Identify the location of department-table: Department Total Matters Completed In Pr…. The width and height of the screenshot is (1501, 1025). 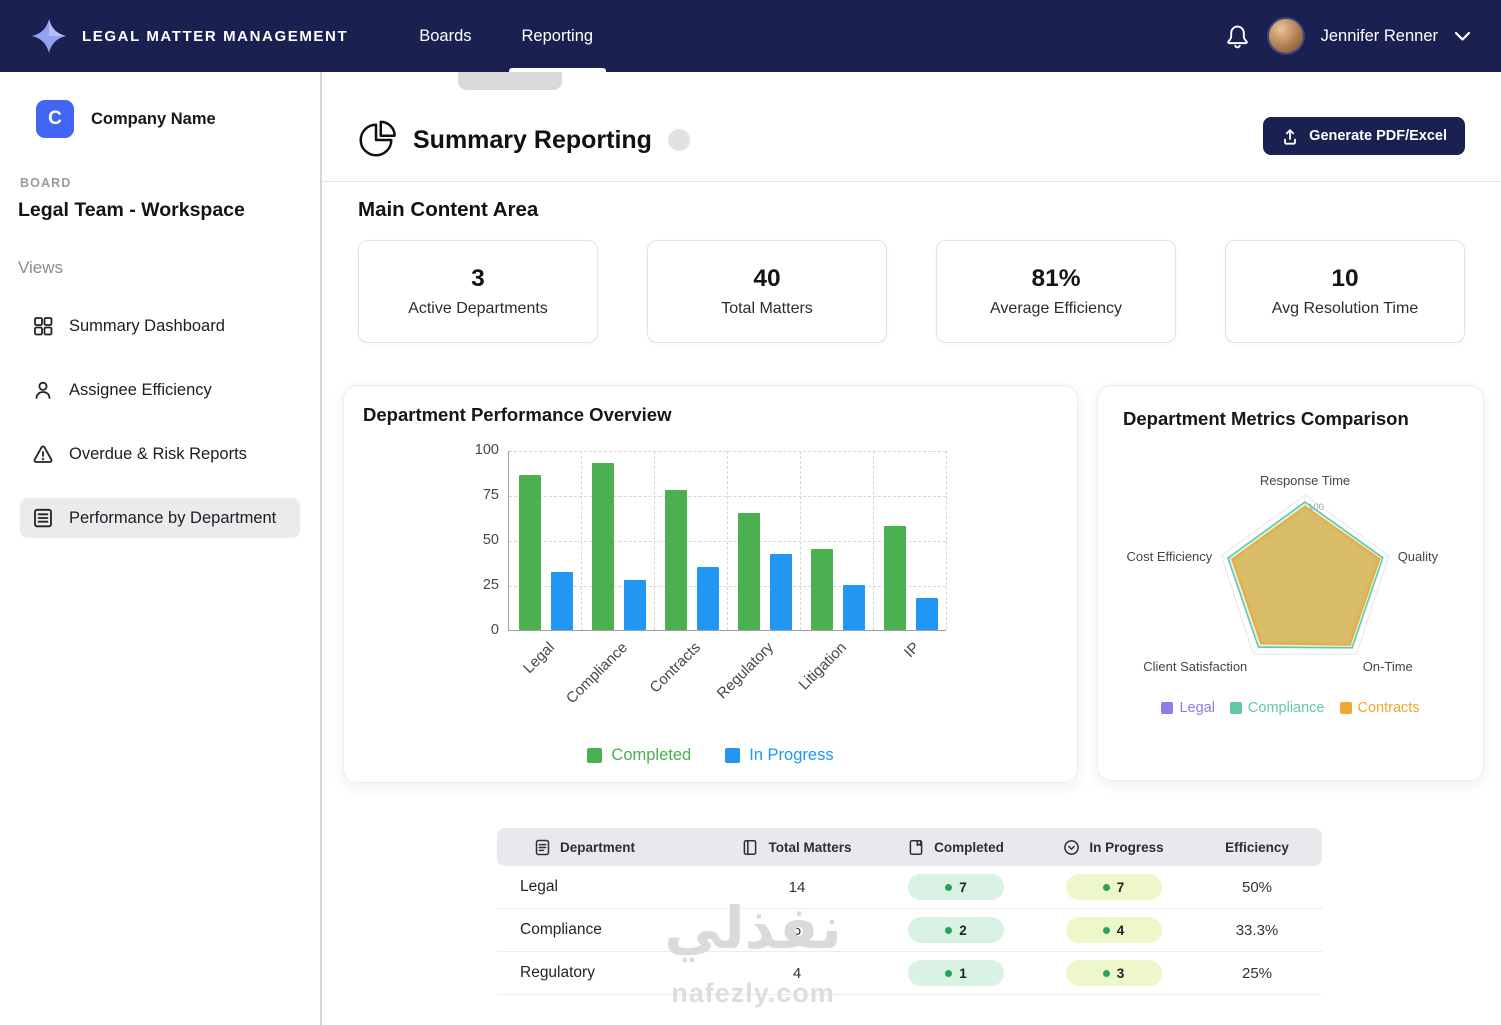
(909, 911).